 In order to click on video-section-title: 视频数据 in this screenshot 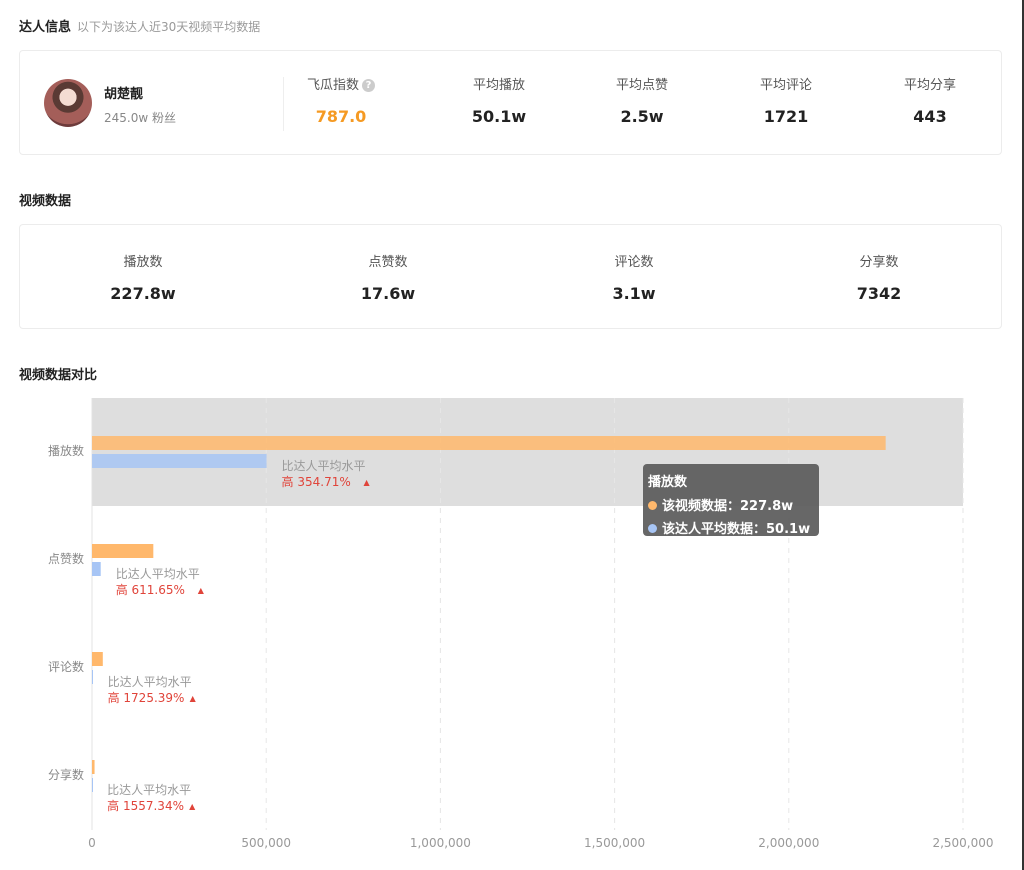, I will do `click(45, 201)`.